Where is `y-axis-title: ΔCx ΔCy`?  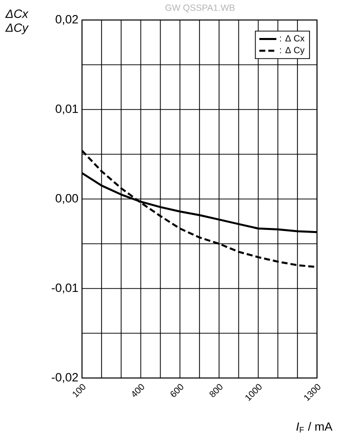
y-axis-title: ΔCx ΔCy is located at coordinates (17, 22).